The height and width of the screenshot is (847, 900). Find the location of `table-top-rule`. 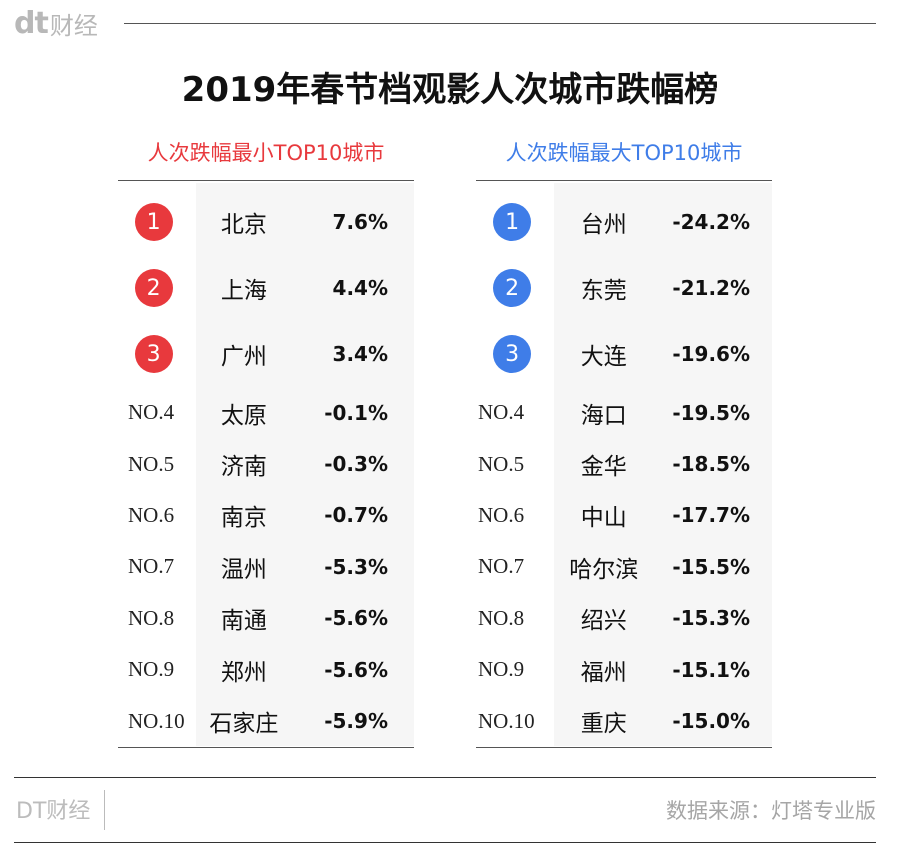

table-top-rule is located at coordinates (624, 180).